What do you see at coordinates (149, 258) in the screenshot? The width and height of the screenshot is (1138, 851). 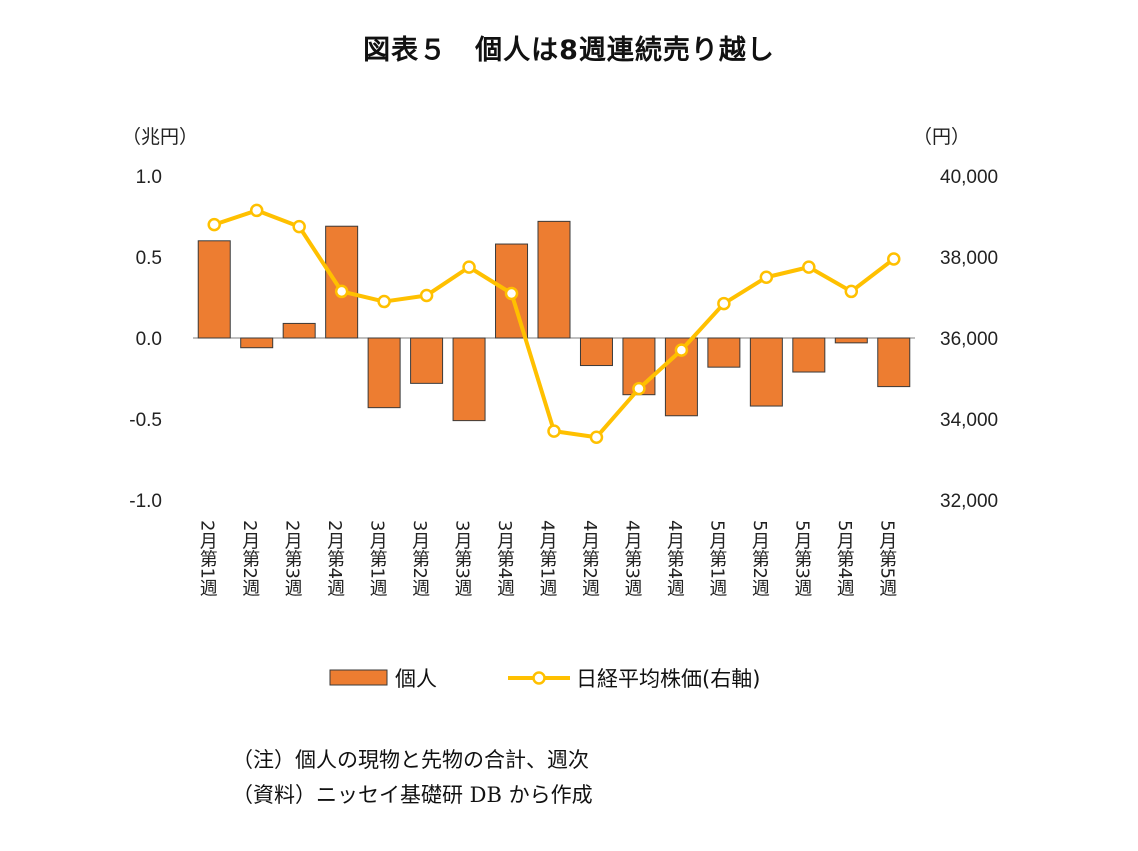 I see `y-left-tick-label: 0.5` at bounding box center [149, 258].